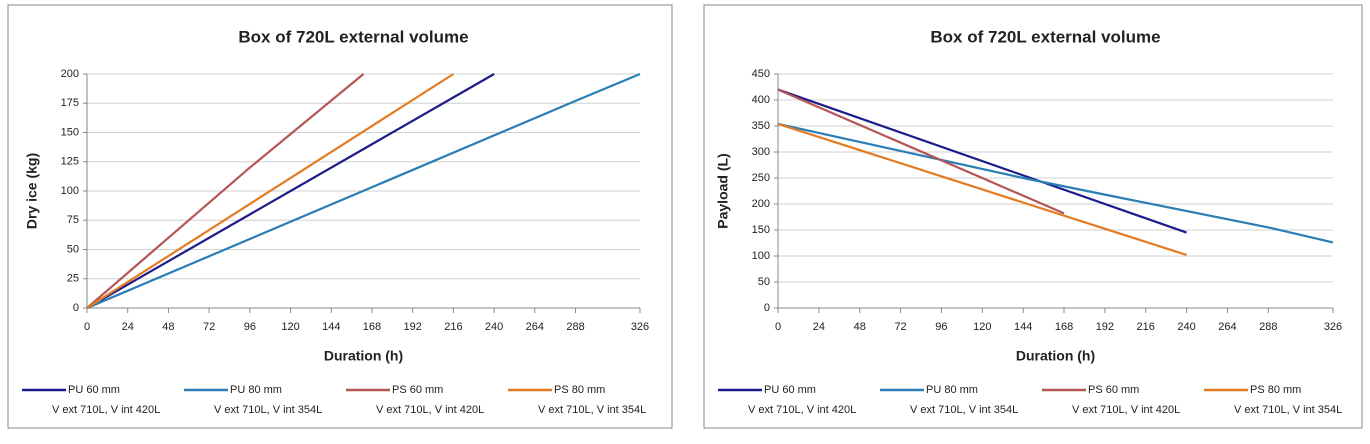  I want to click on y-tick-label: 25, so click(73, 279).